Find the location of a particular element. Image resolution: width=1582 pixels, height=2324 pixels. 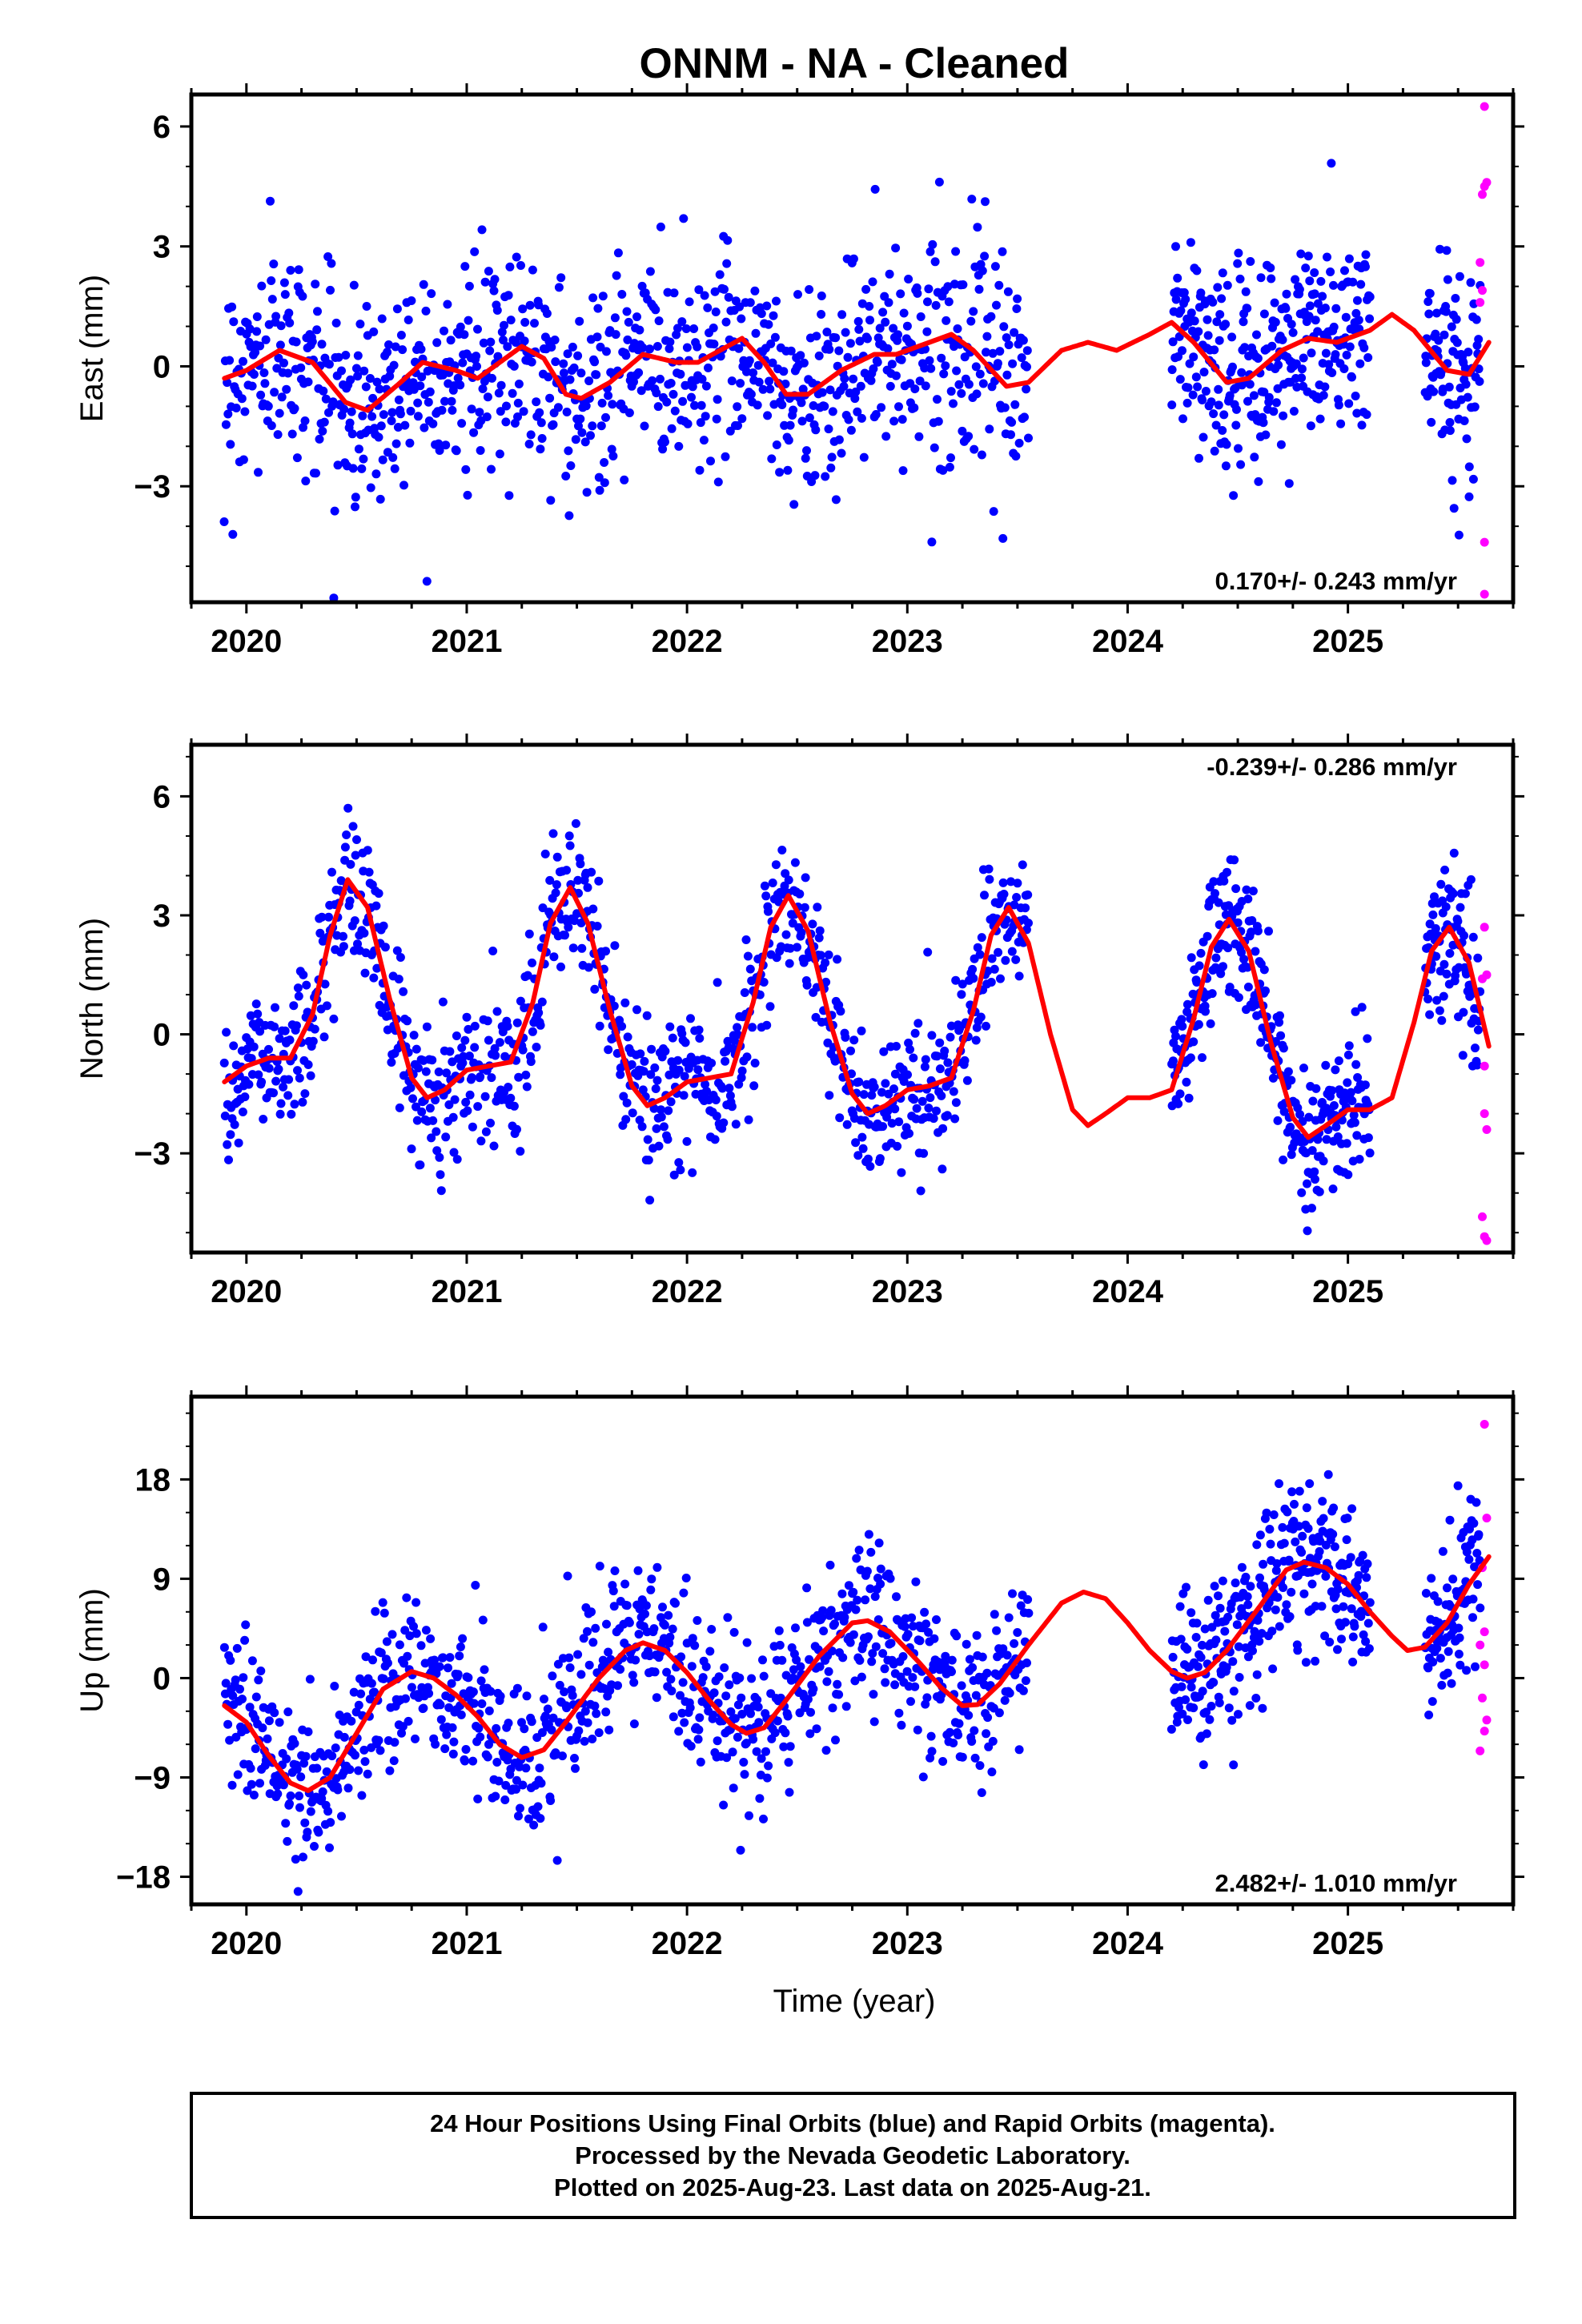

y-tick-label: 3 is located at coordinates (162, 917).